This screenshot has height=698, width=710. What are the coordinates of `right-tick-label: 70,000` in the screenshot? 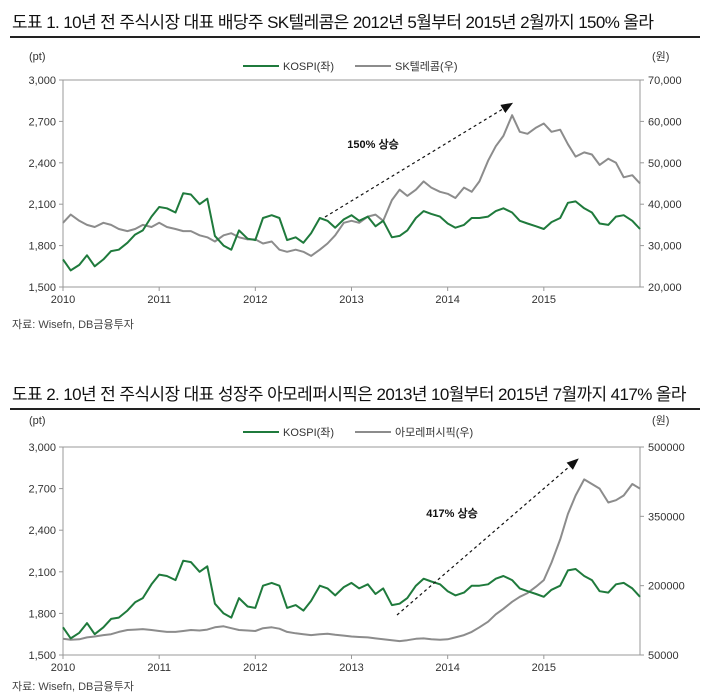 It's located at (665, 81).